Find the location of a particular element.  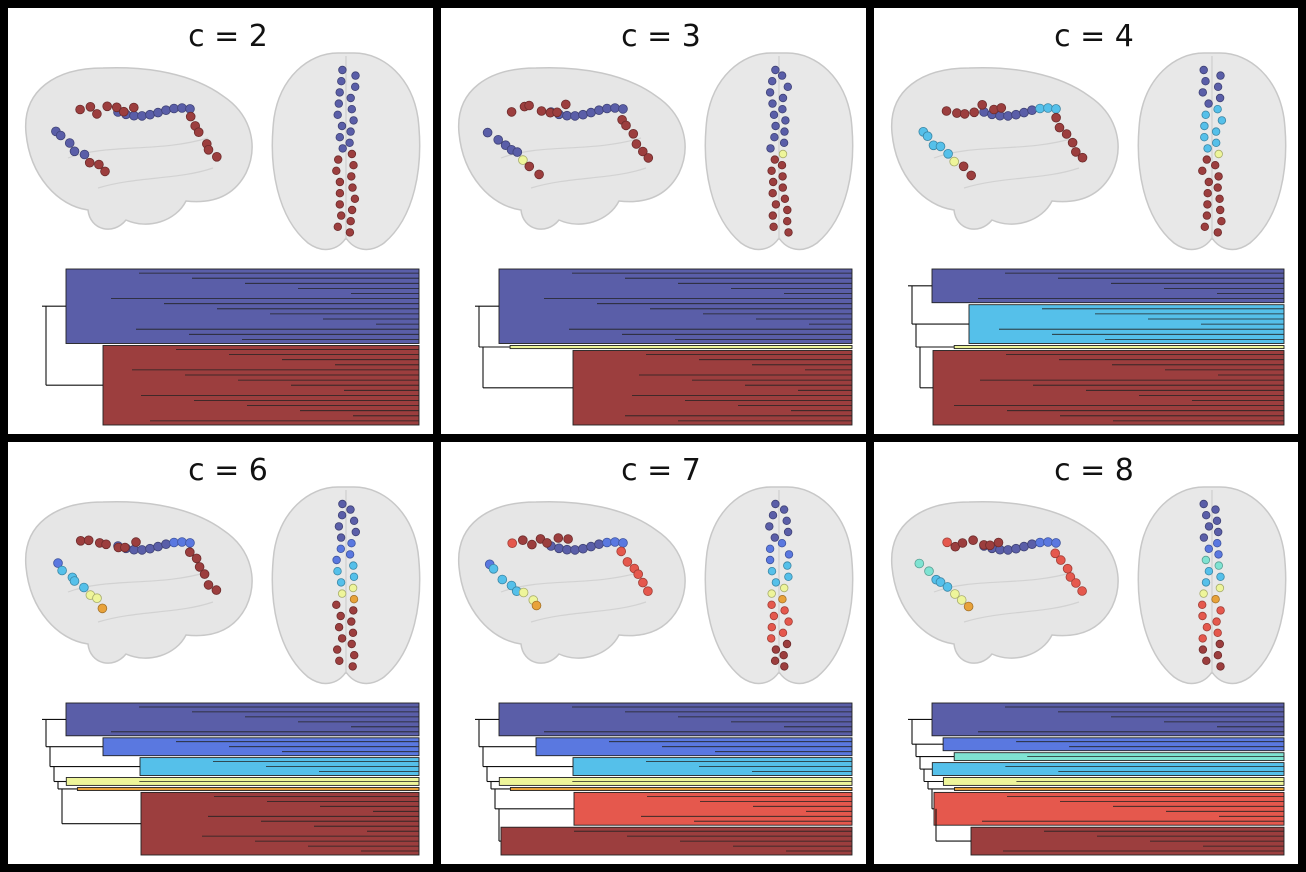

lateral-brain is located at coordinates (1005, 148).